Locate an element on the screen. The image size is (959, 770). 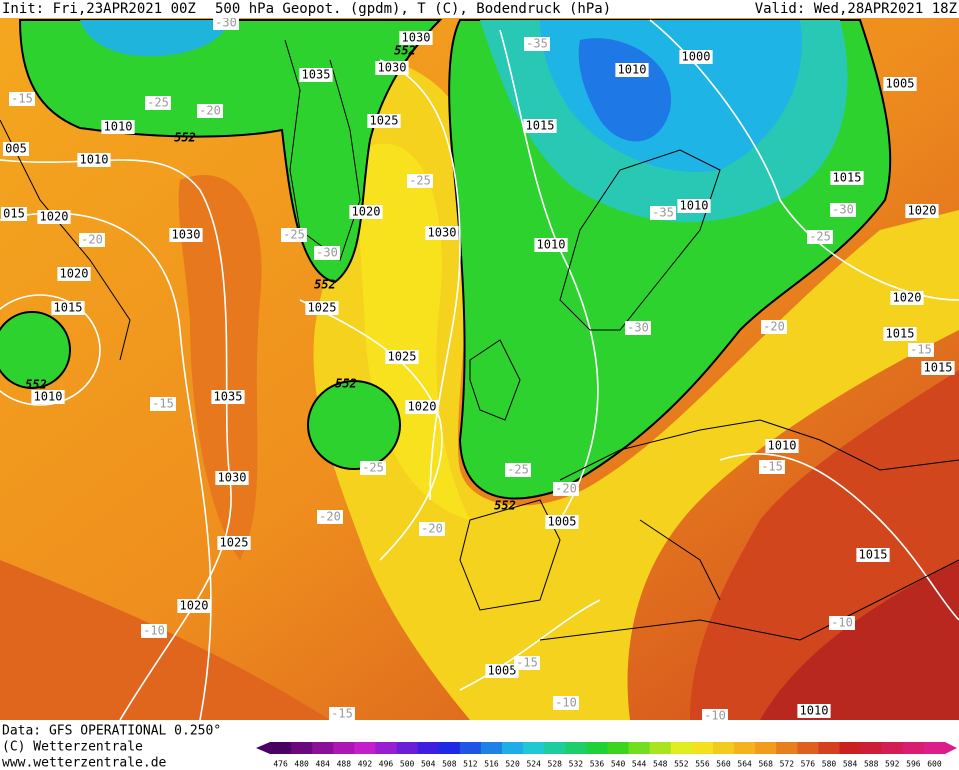
colorbar-label: 544 is located at coordinates (639, 764).